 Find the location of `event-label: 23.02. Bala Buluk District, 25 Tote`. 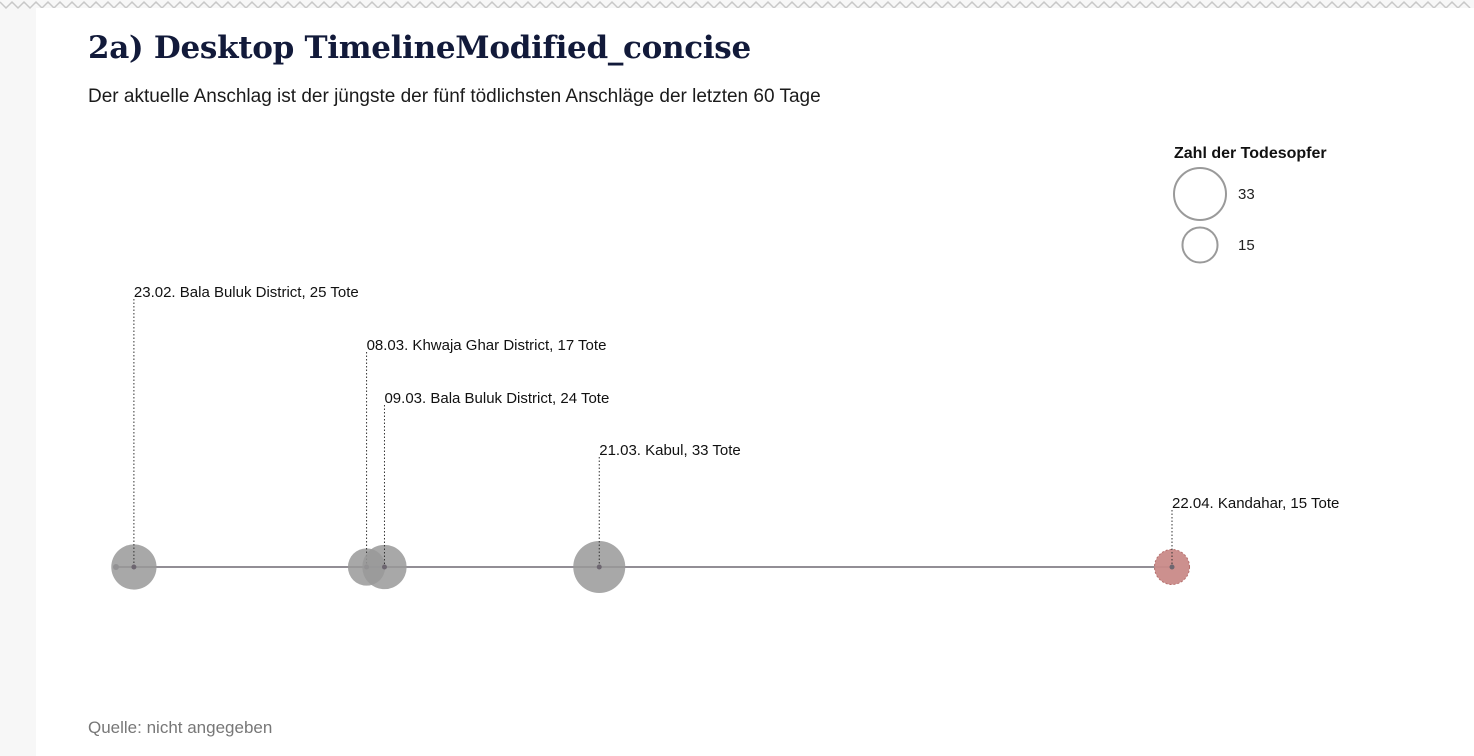

event-label: 23.02. Bala Buluk District, 25 Tote is located at coordinates (246, 292).